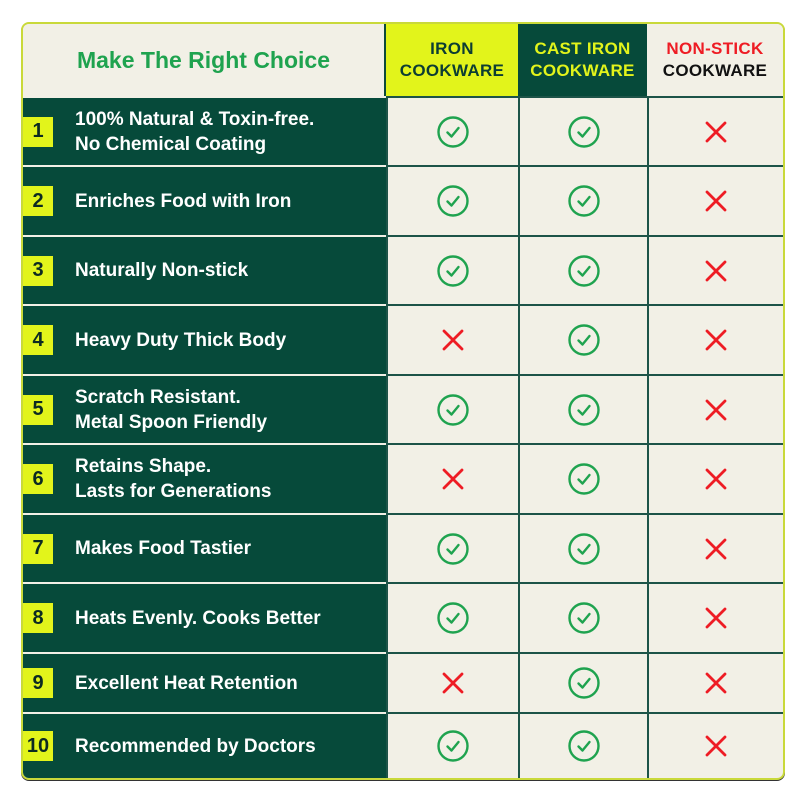 The height and width of the screenshot is (800, 800). What do you see at coordinates (38, 746) in the screenshot?
I see `row-number: 10` at bounding box center [38, 746].